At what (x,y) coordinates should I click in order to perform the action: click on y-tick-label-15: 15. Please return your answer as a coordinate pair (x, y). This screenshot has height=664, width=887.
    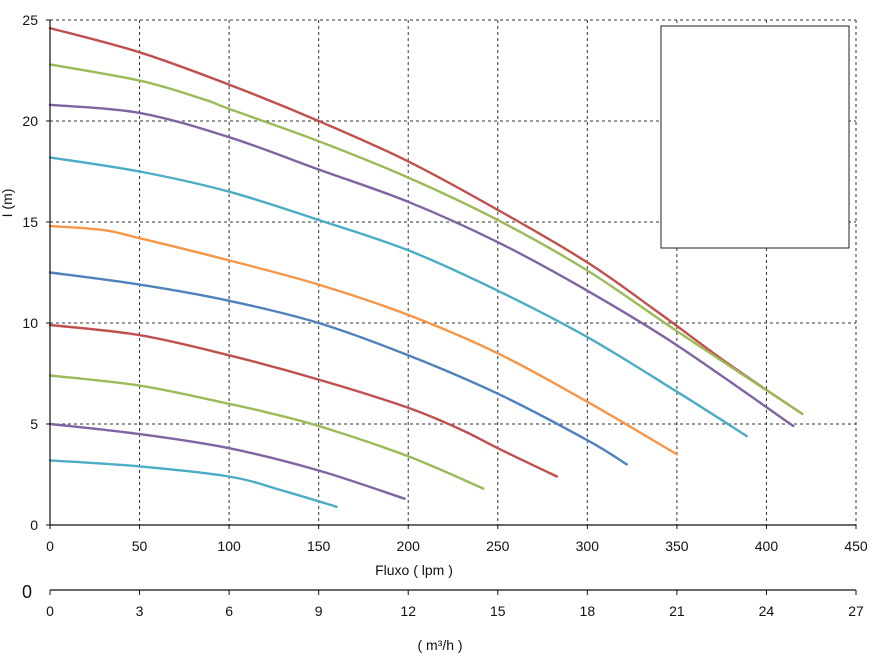
    Looking at the image, I should click on (30, 222).